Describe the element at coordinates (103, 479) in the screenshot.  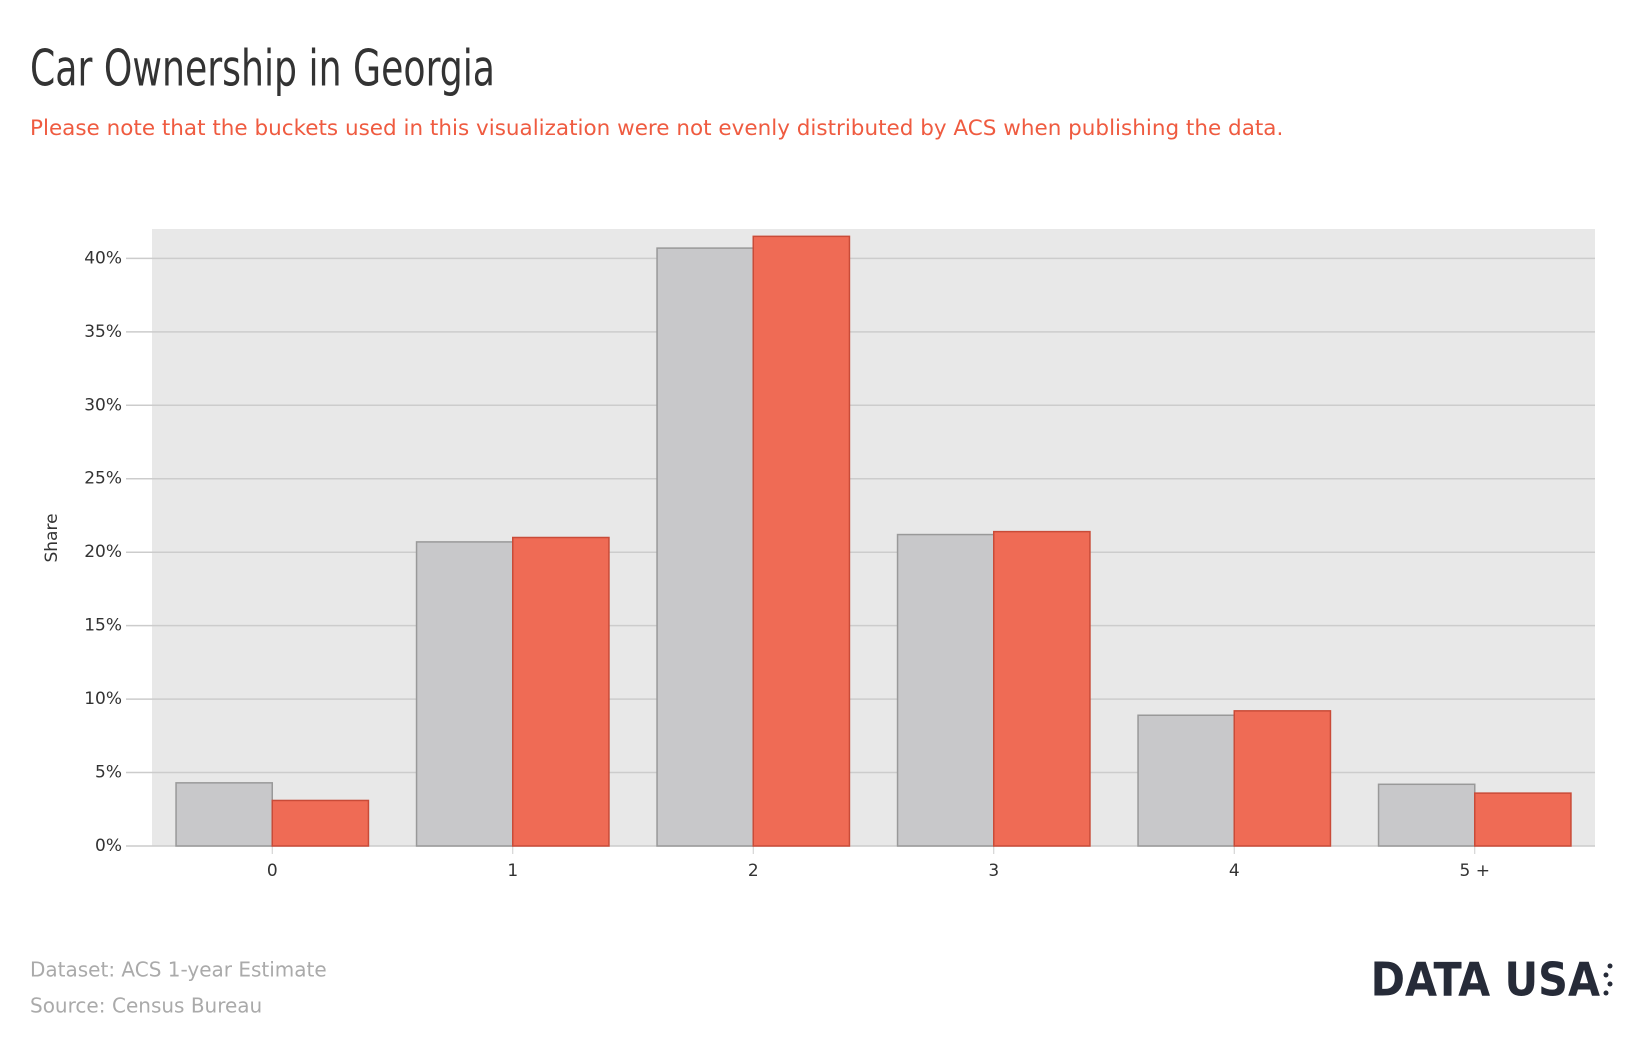
I see `y-tick-label: 25%` at that location.